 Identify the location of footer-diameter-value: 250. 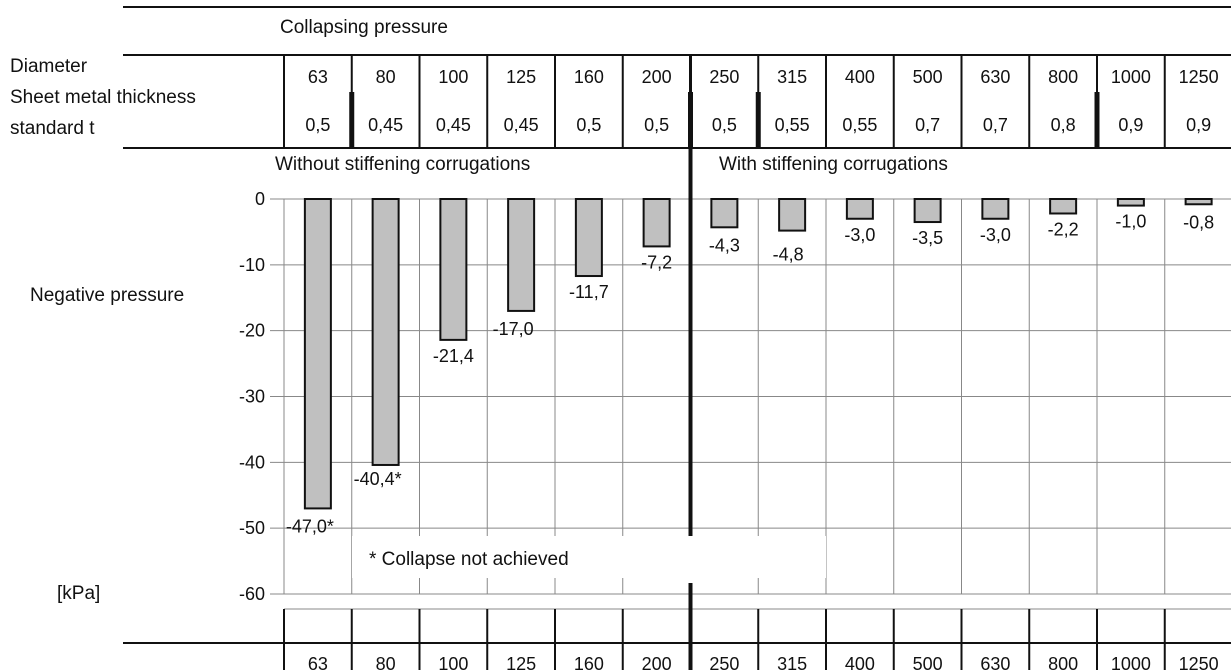
(724, 662).